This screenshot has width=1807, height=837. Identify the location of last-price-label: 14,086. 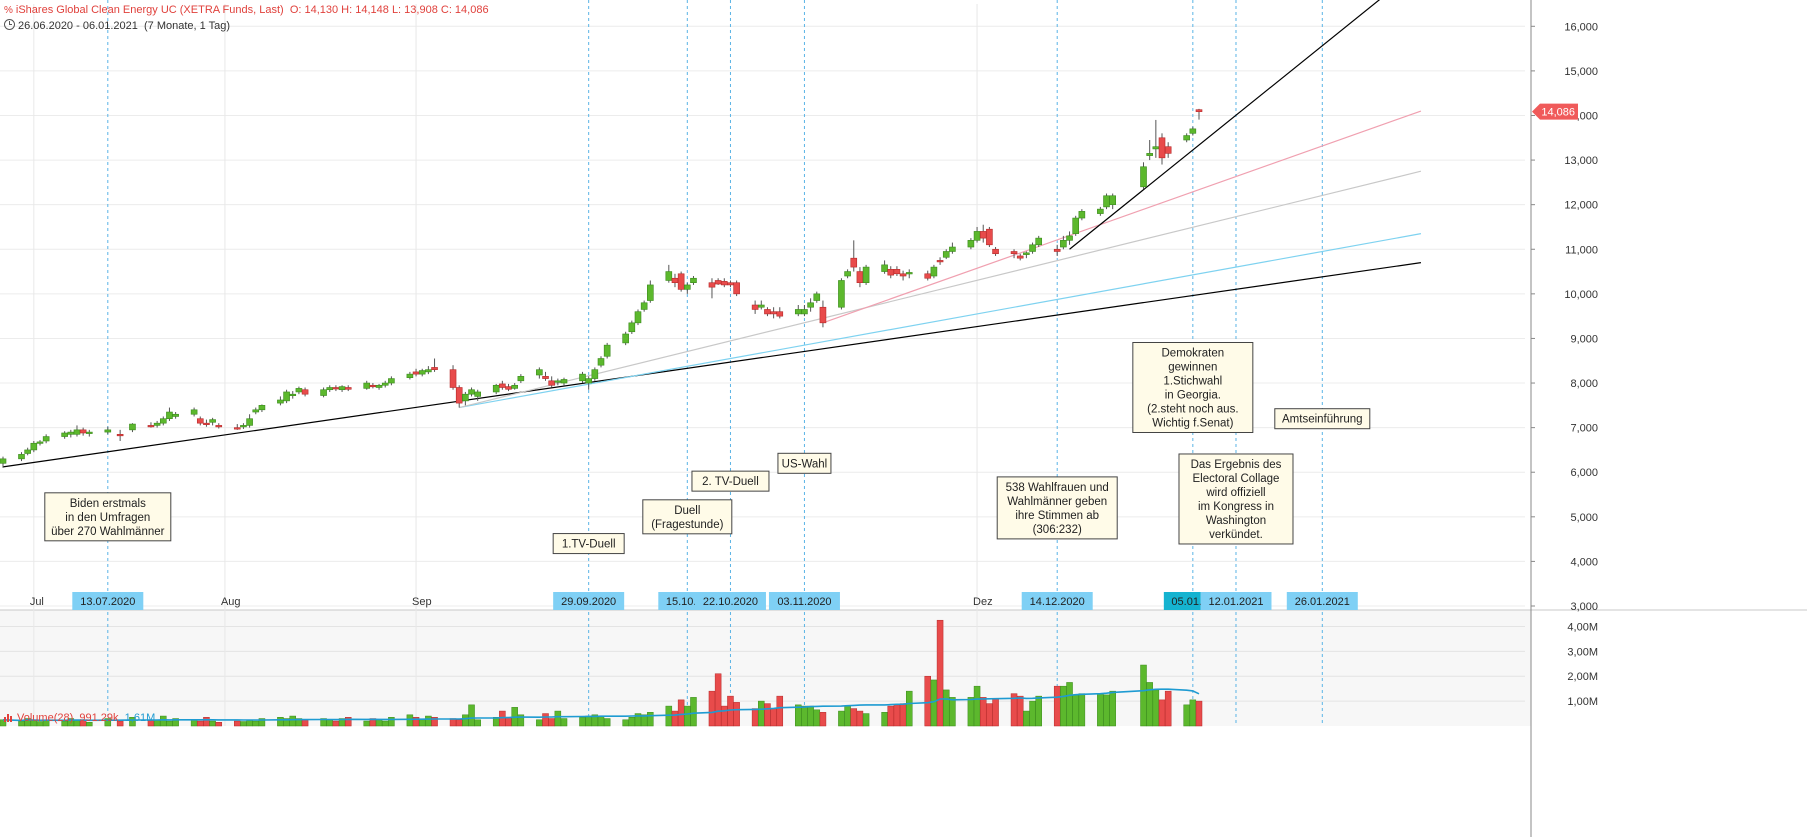
(1558, 113).